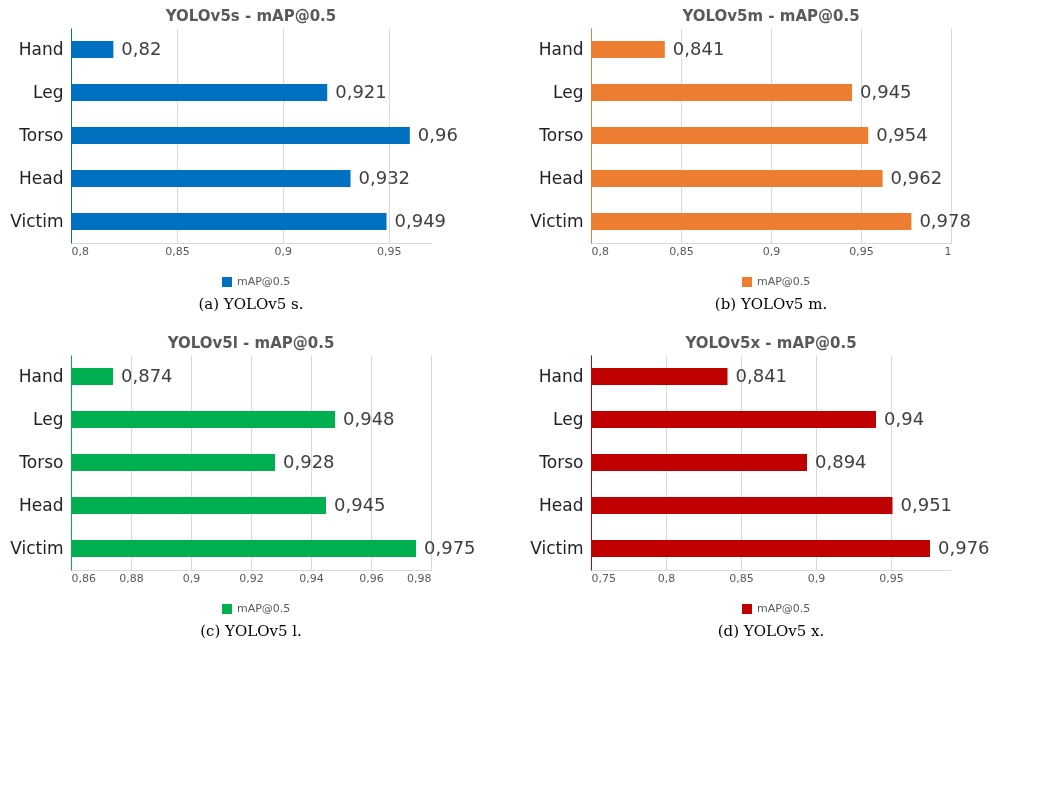 This screenshot has height=791, width=1047. Describe the element at coordinates (250, 343) in the screenshot. I see `chart-title: YOLOv5l - mAP@0.5` at that location.